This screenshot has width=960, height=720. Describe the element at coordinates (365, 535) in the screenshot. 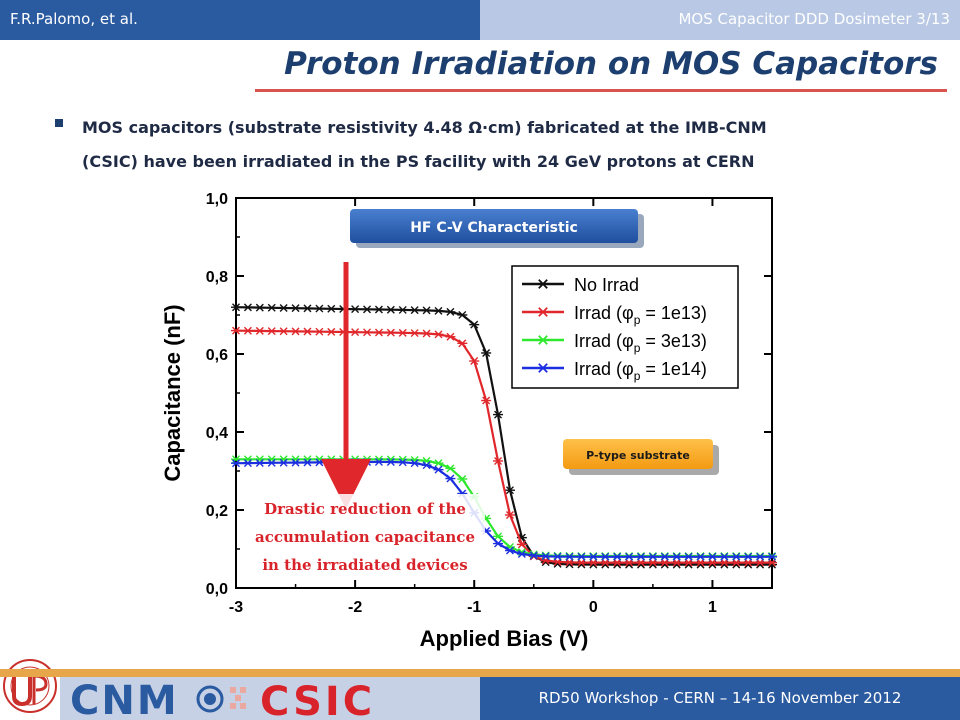

I see `note-backdrop` at that location.